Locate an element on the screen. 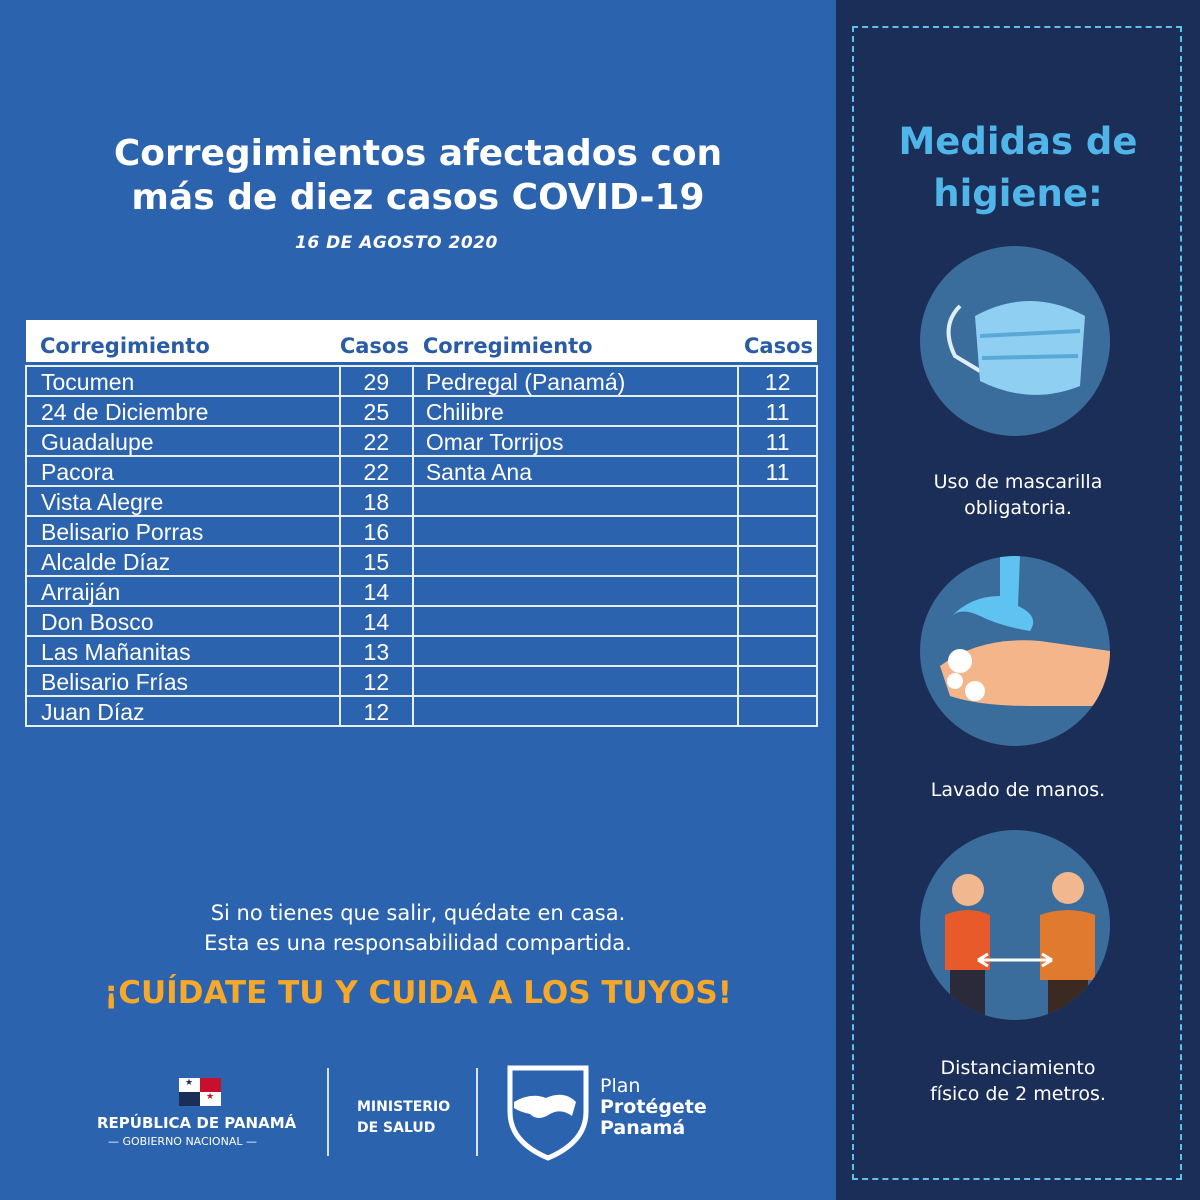  corregimiento-cell: Juan Díaz is located at coordinates (183, 711).